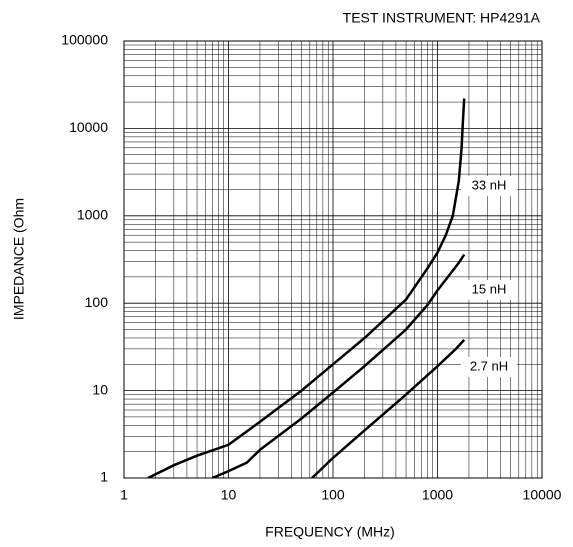 The width and height of the screenshot is (573, 547). Describe the element at coordinates (333, 495) in the screenshot. I see `x-tick-label: 100` at that location.